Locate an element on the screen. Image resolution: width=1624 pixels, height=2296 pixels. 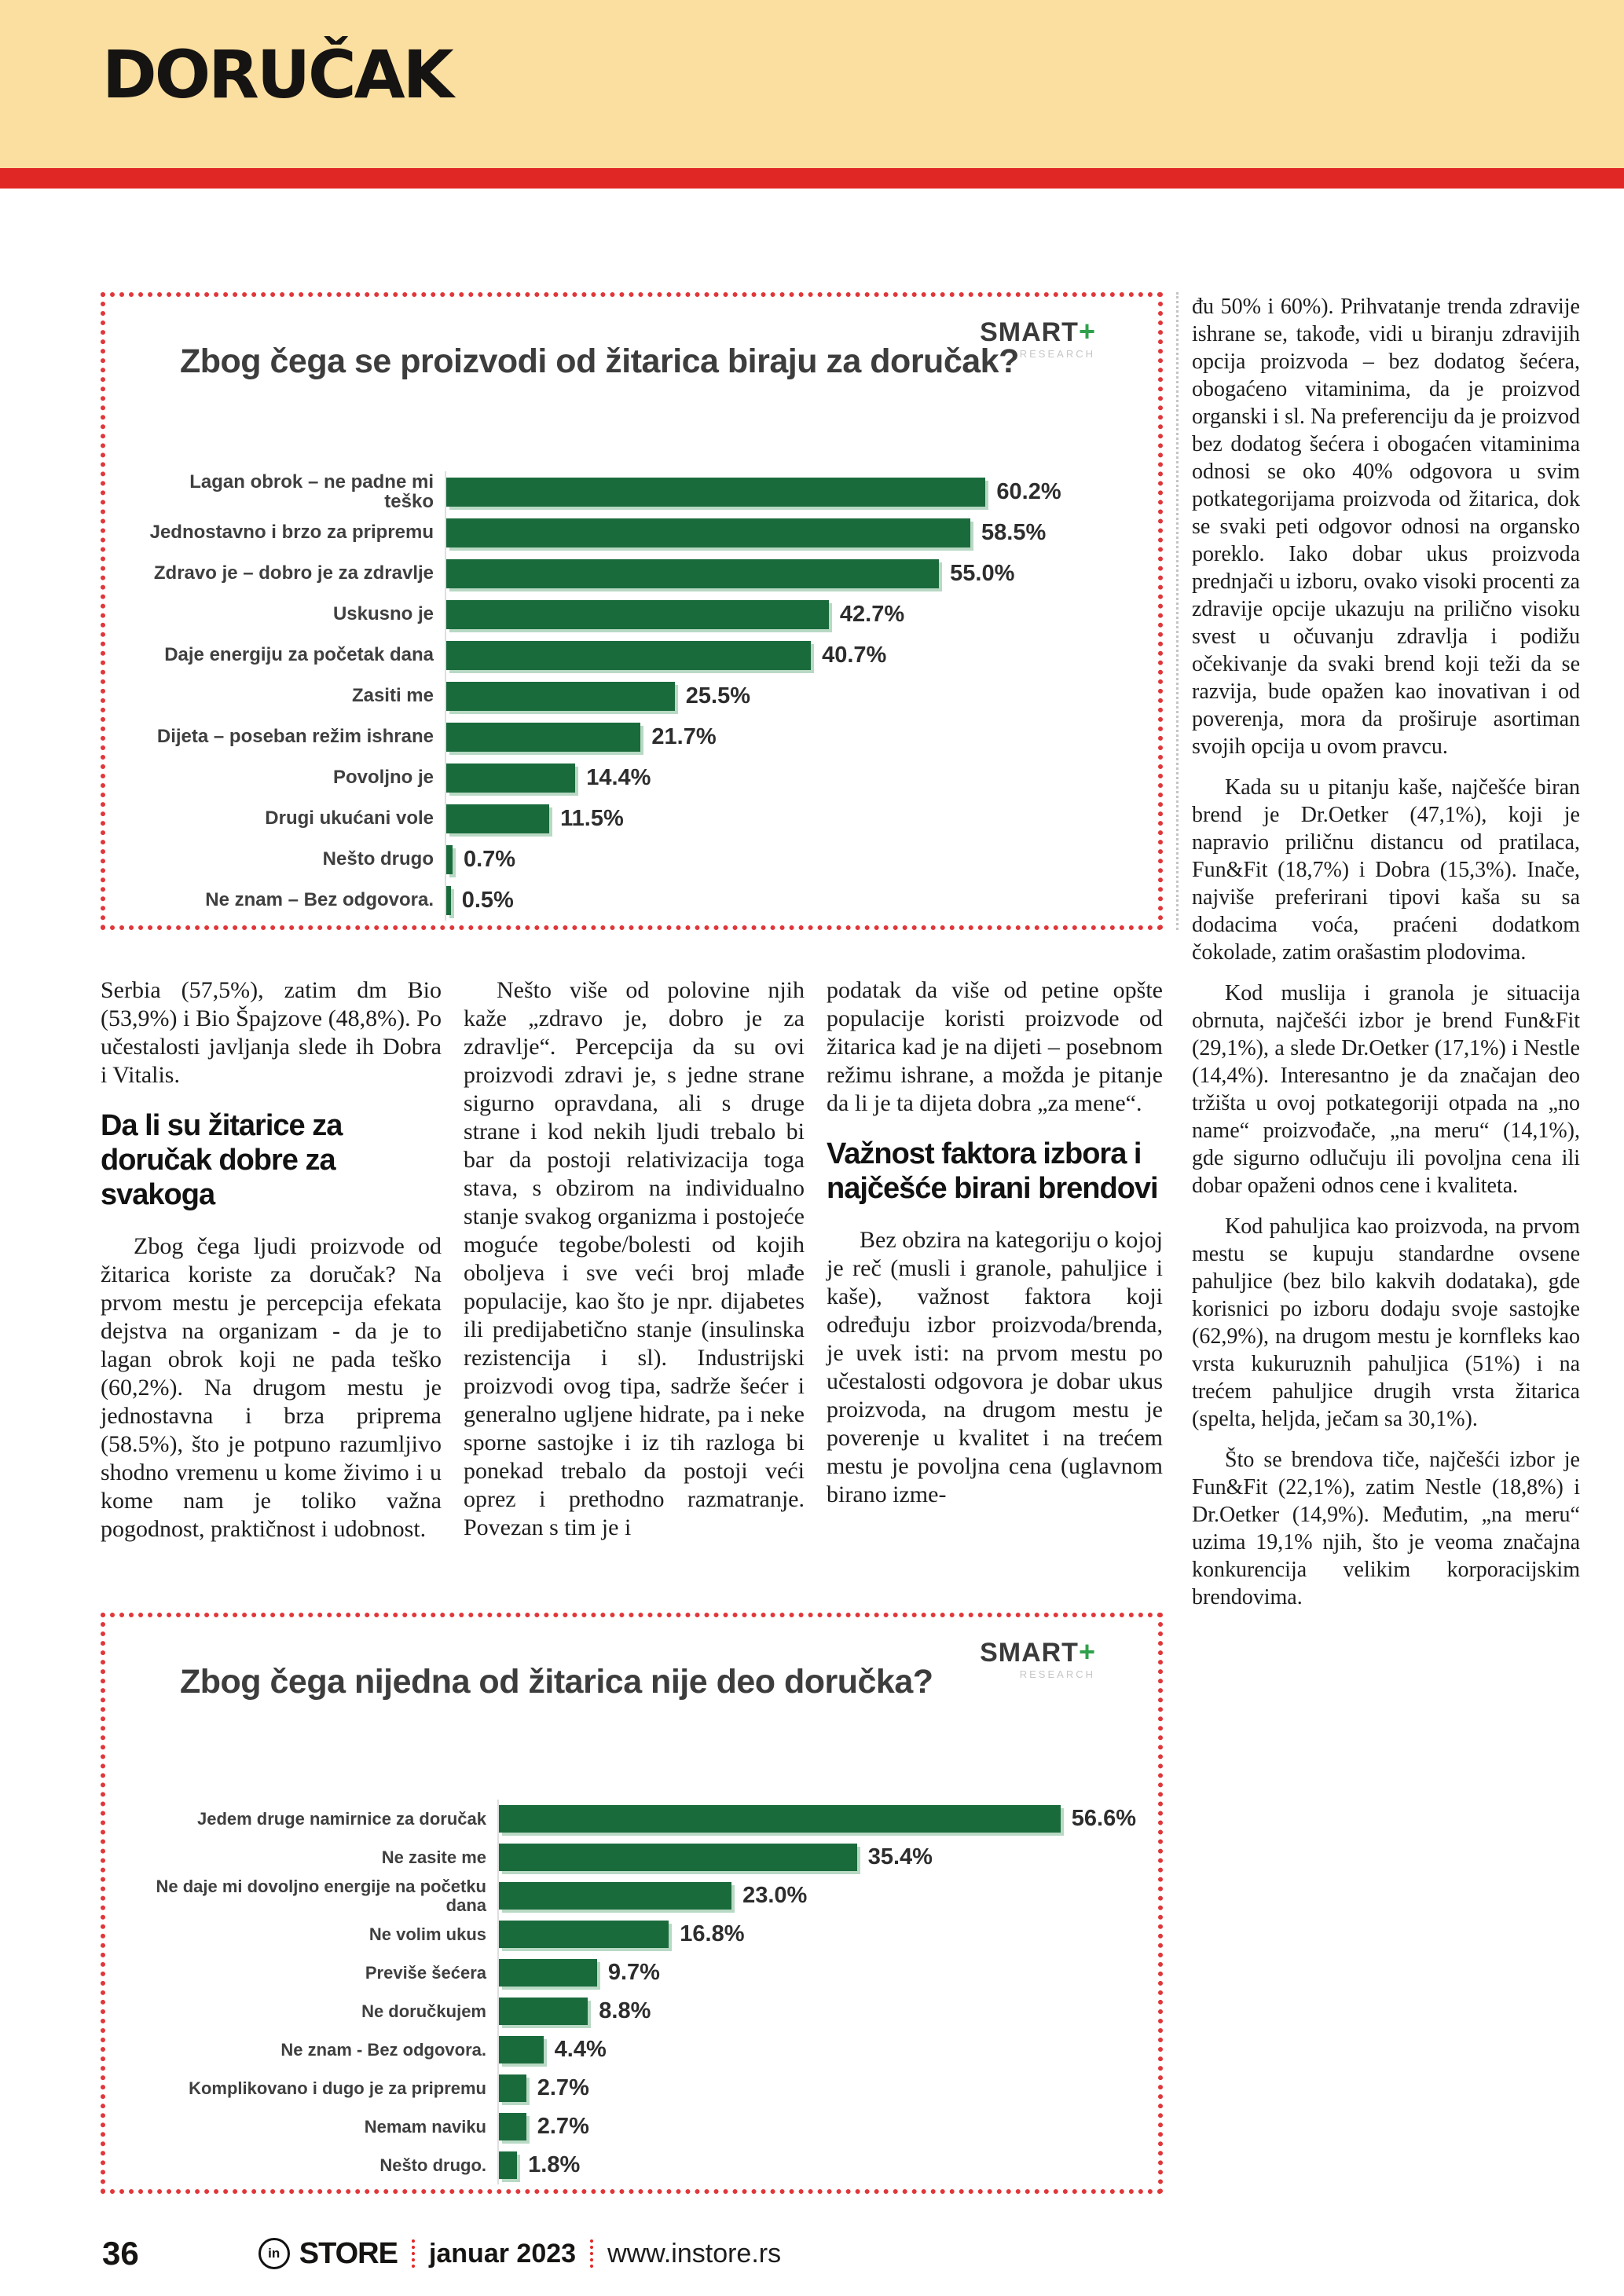
bar-row: Jednostavno i brzo za pripremu 58.5% is located at coordinates (637, 532).